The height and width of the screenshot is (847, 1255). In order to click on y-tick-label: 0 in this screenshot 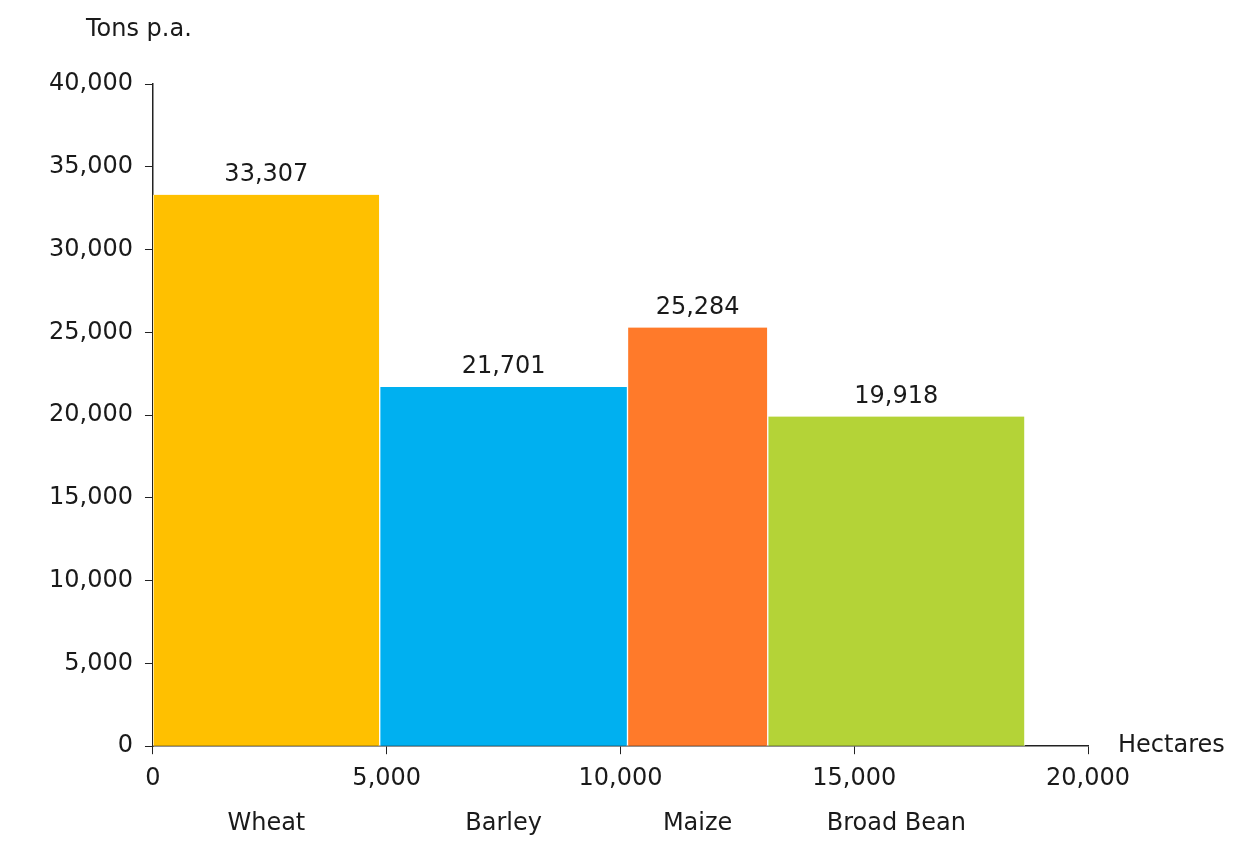, I will do `click(125, 744)`.